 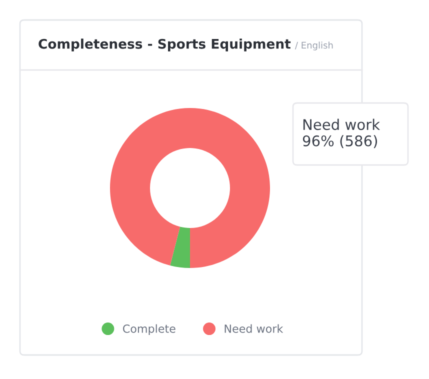 What do you see at coordinates (341, 133) in the screenshot?
I see `text: Need work 96% (586)` at bounding box center [341, 133].